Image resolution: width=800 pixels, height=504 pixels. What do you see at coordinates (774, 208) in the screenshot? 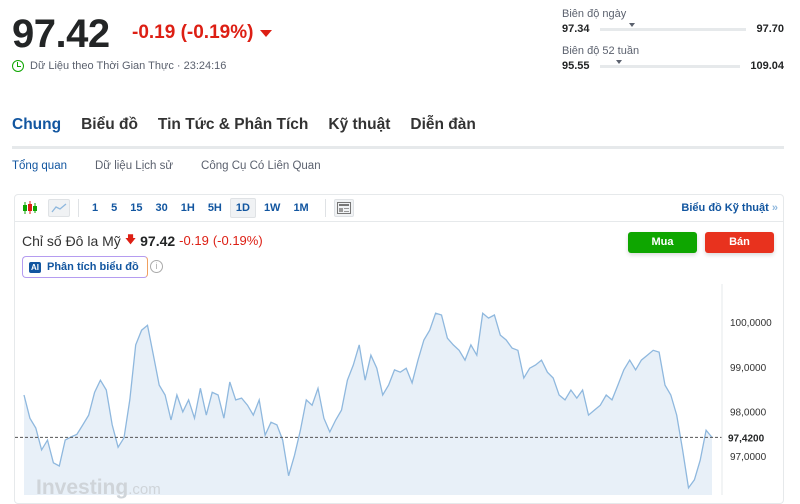
I see `double-chevron-right-icon: »` at bounding box center [774, 208].